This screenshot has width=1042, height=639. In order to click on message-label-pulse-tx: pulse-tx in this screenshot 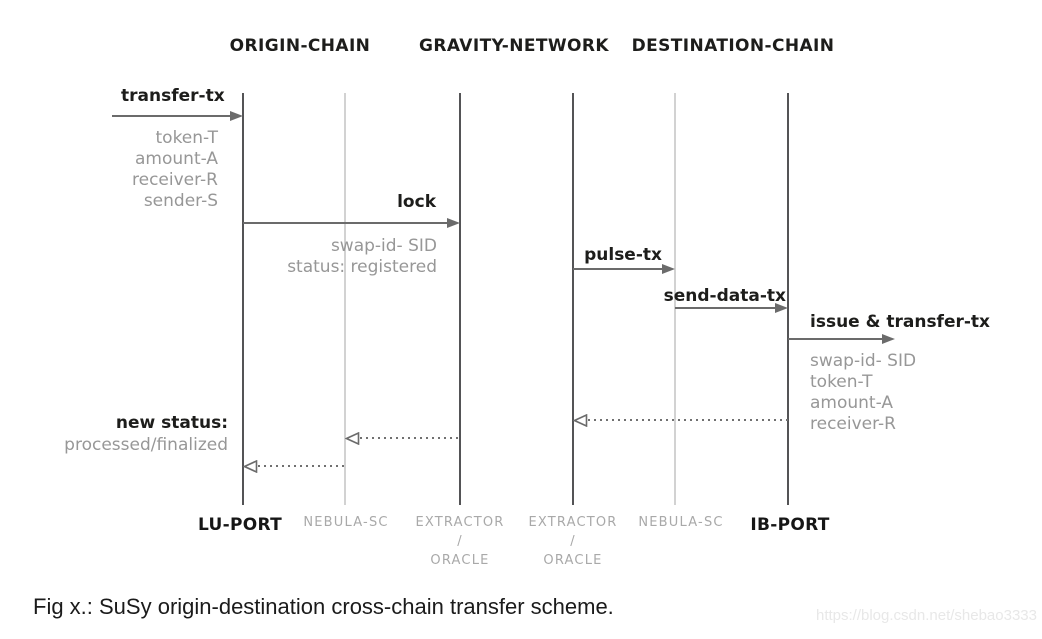, I will do `click(623, 255)`.